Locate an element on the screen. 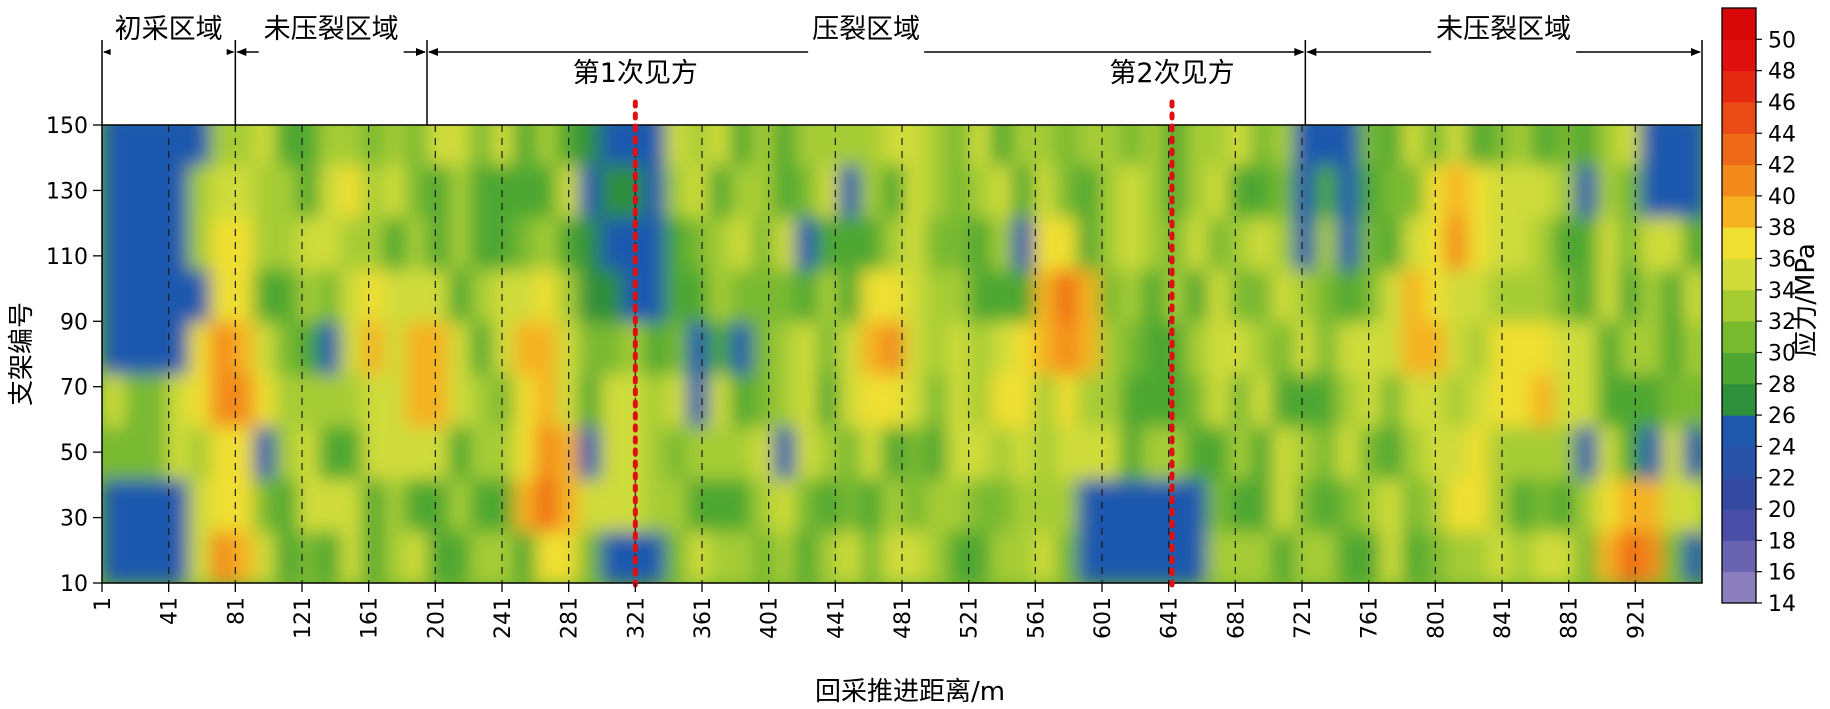 The image size is (1830, 709). colorbar-tick-label: 26 is located at coordinates (1782, 416).